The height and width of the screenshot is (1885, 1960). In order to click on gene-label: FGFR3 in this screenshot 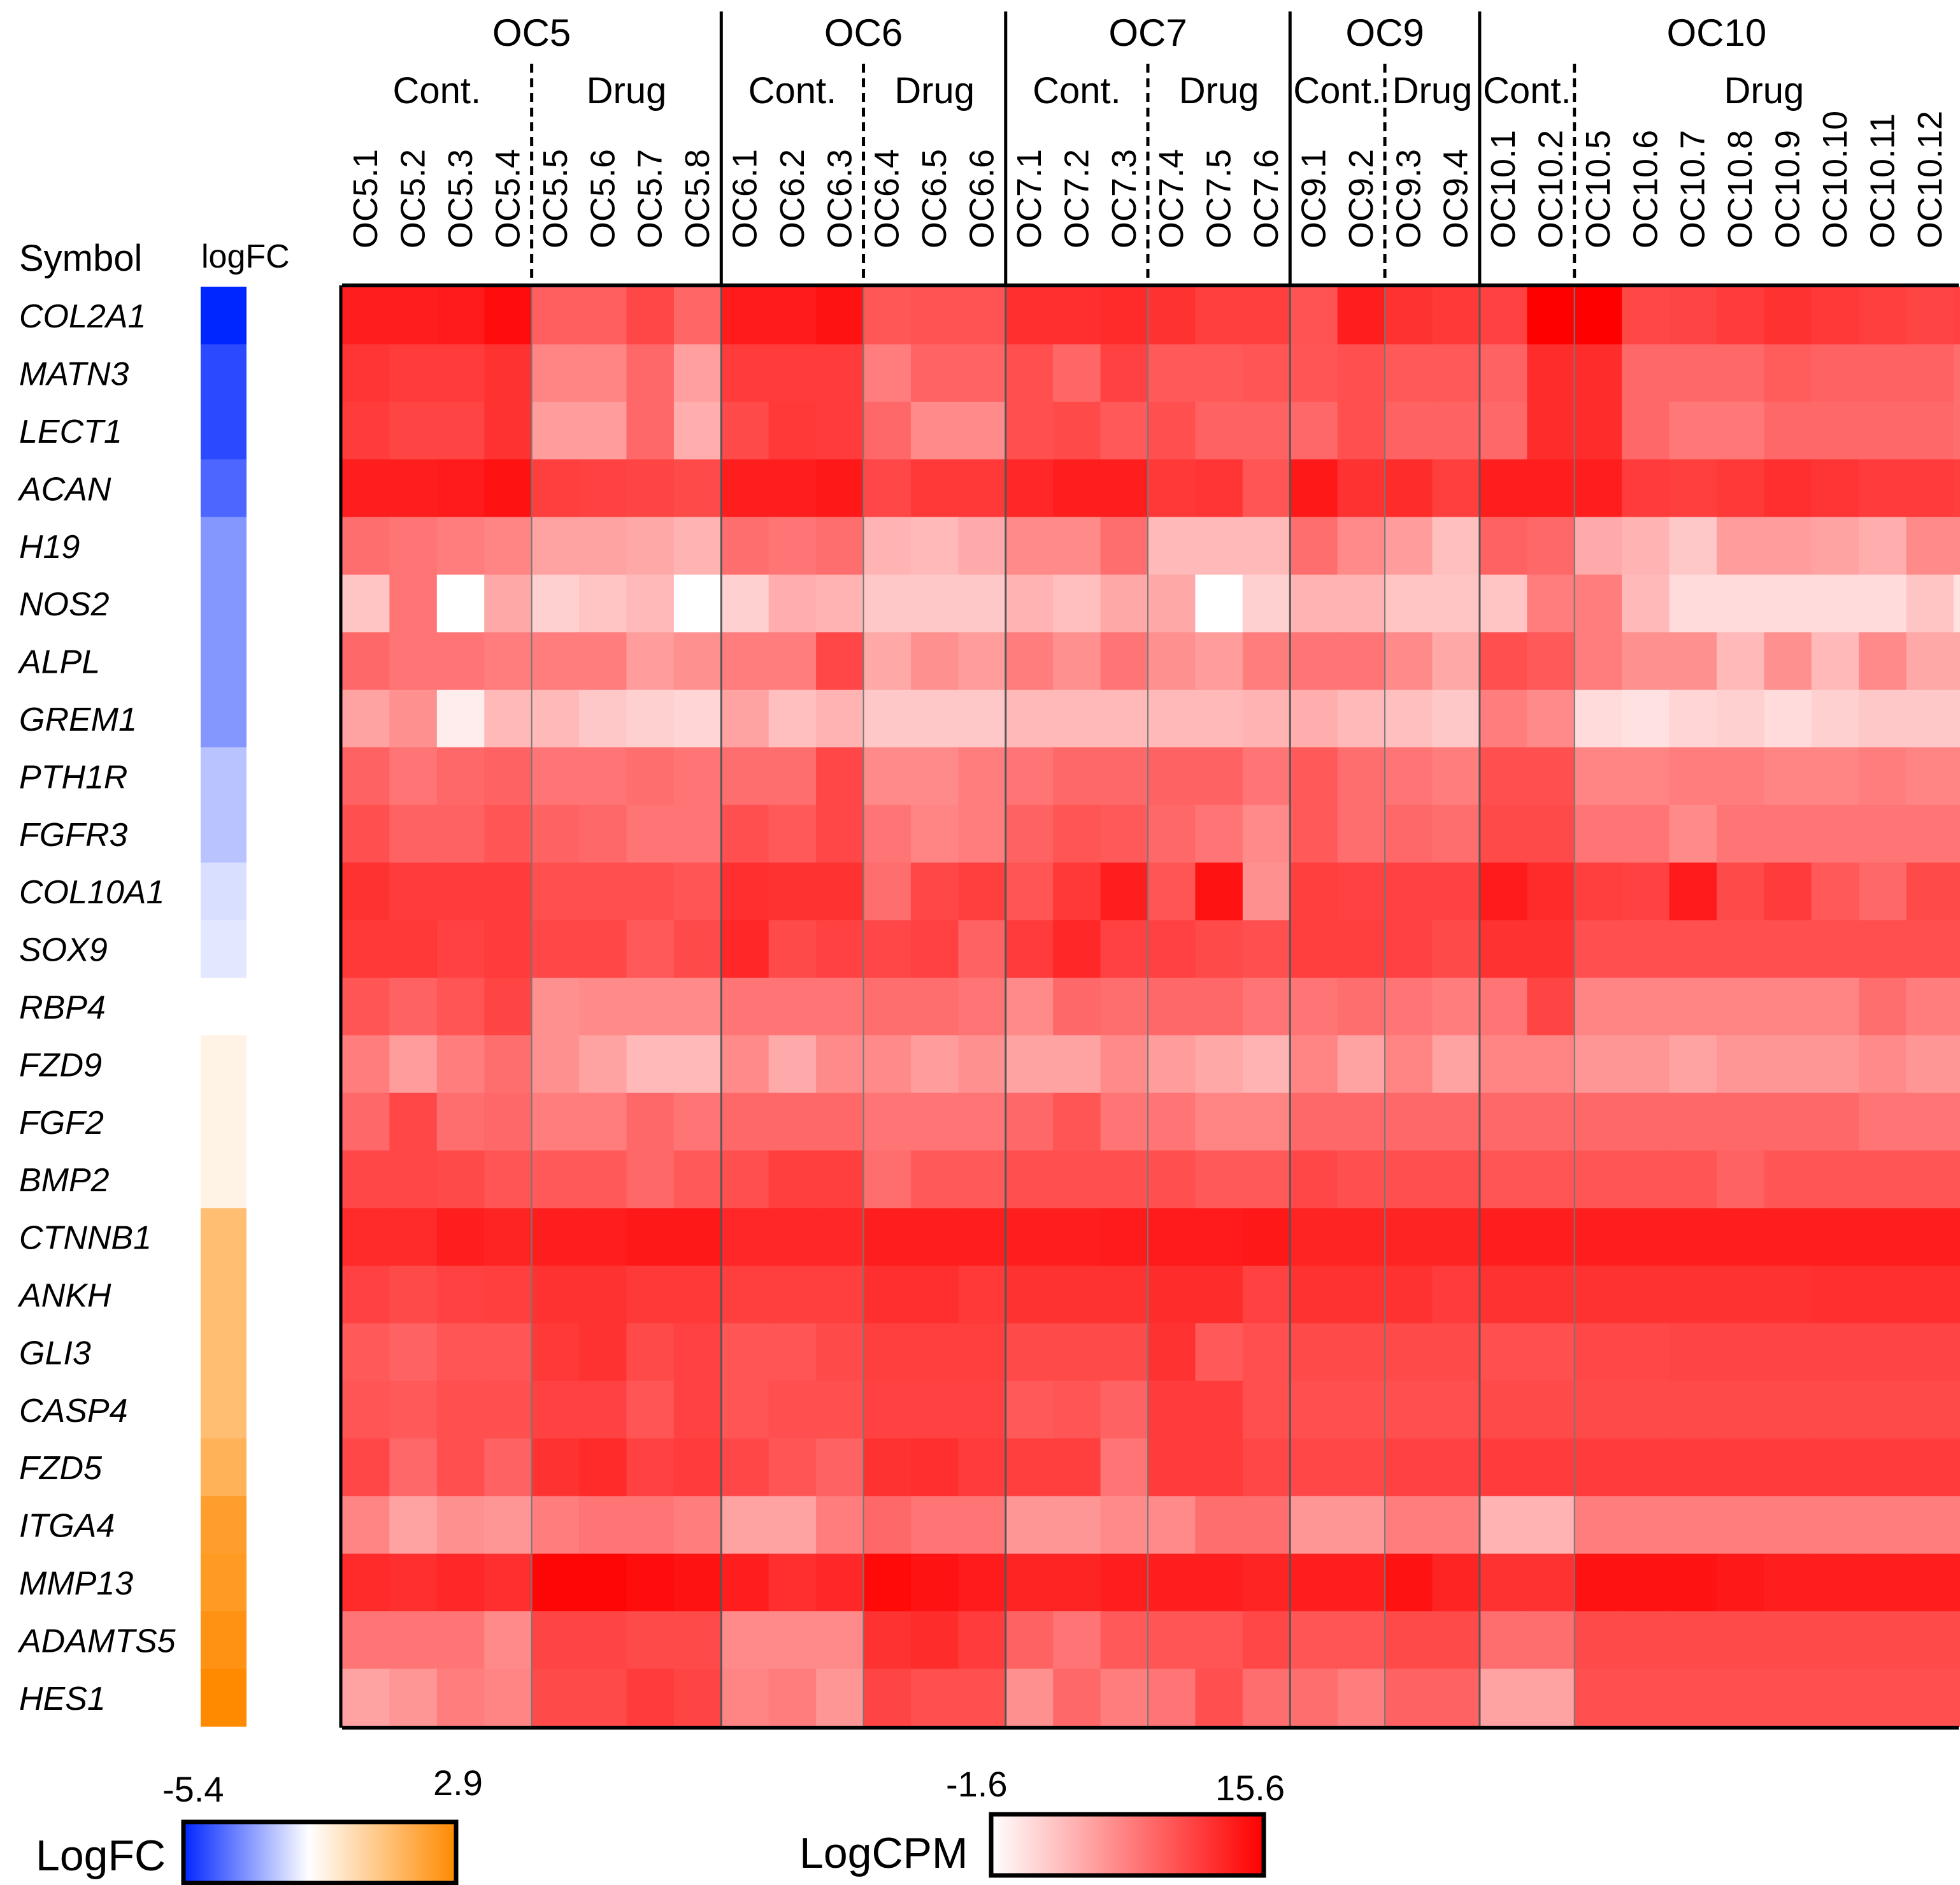, I will do `click(73, 836)`.